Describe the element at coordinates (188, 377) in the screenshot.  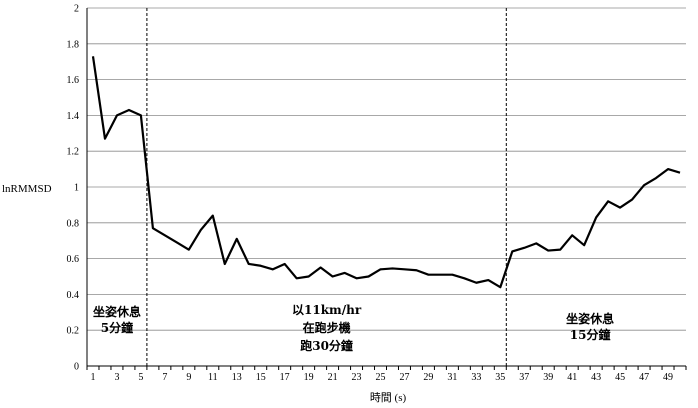
I see `x-tick-label: 9` at that location.